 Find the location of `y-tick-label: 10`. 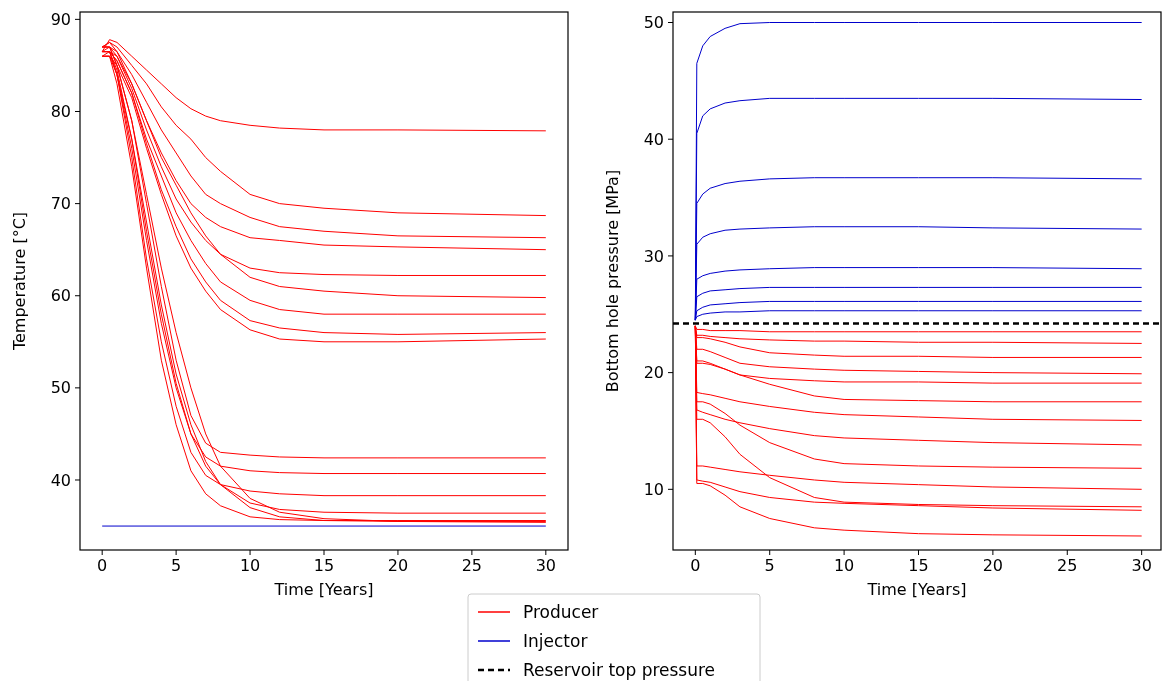

y-tick-label: 10 is located at coordinates (653, 489).